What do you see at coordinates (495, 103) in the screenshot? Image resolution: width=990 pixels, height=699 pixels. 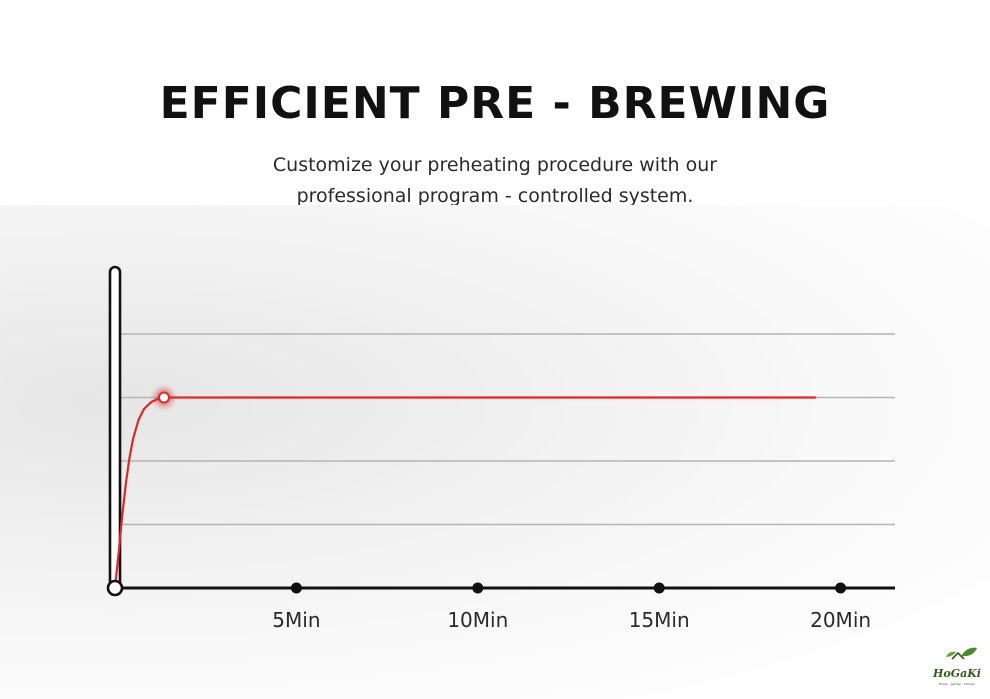 I see `page-title: EFFICIENT PRE - BREWING` at bounding box center [495, 103].